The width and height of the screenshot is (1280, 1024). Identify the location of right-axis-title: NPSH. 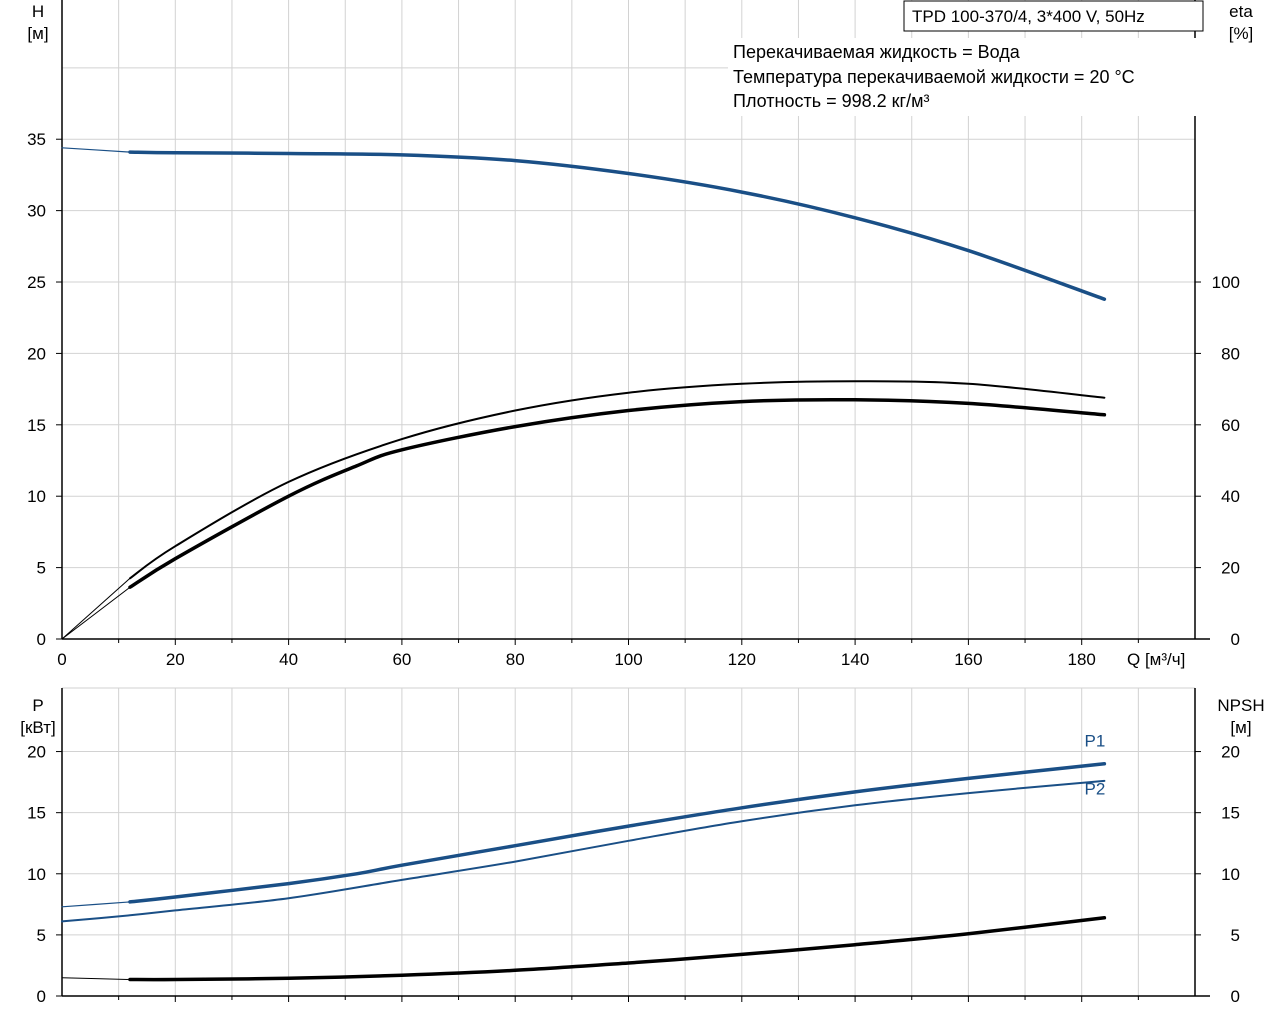
(1240, 705).